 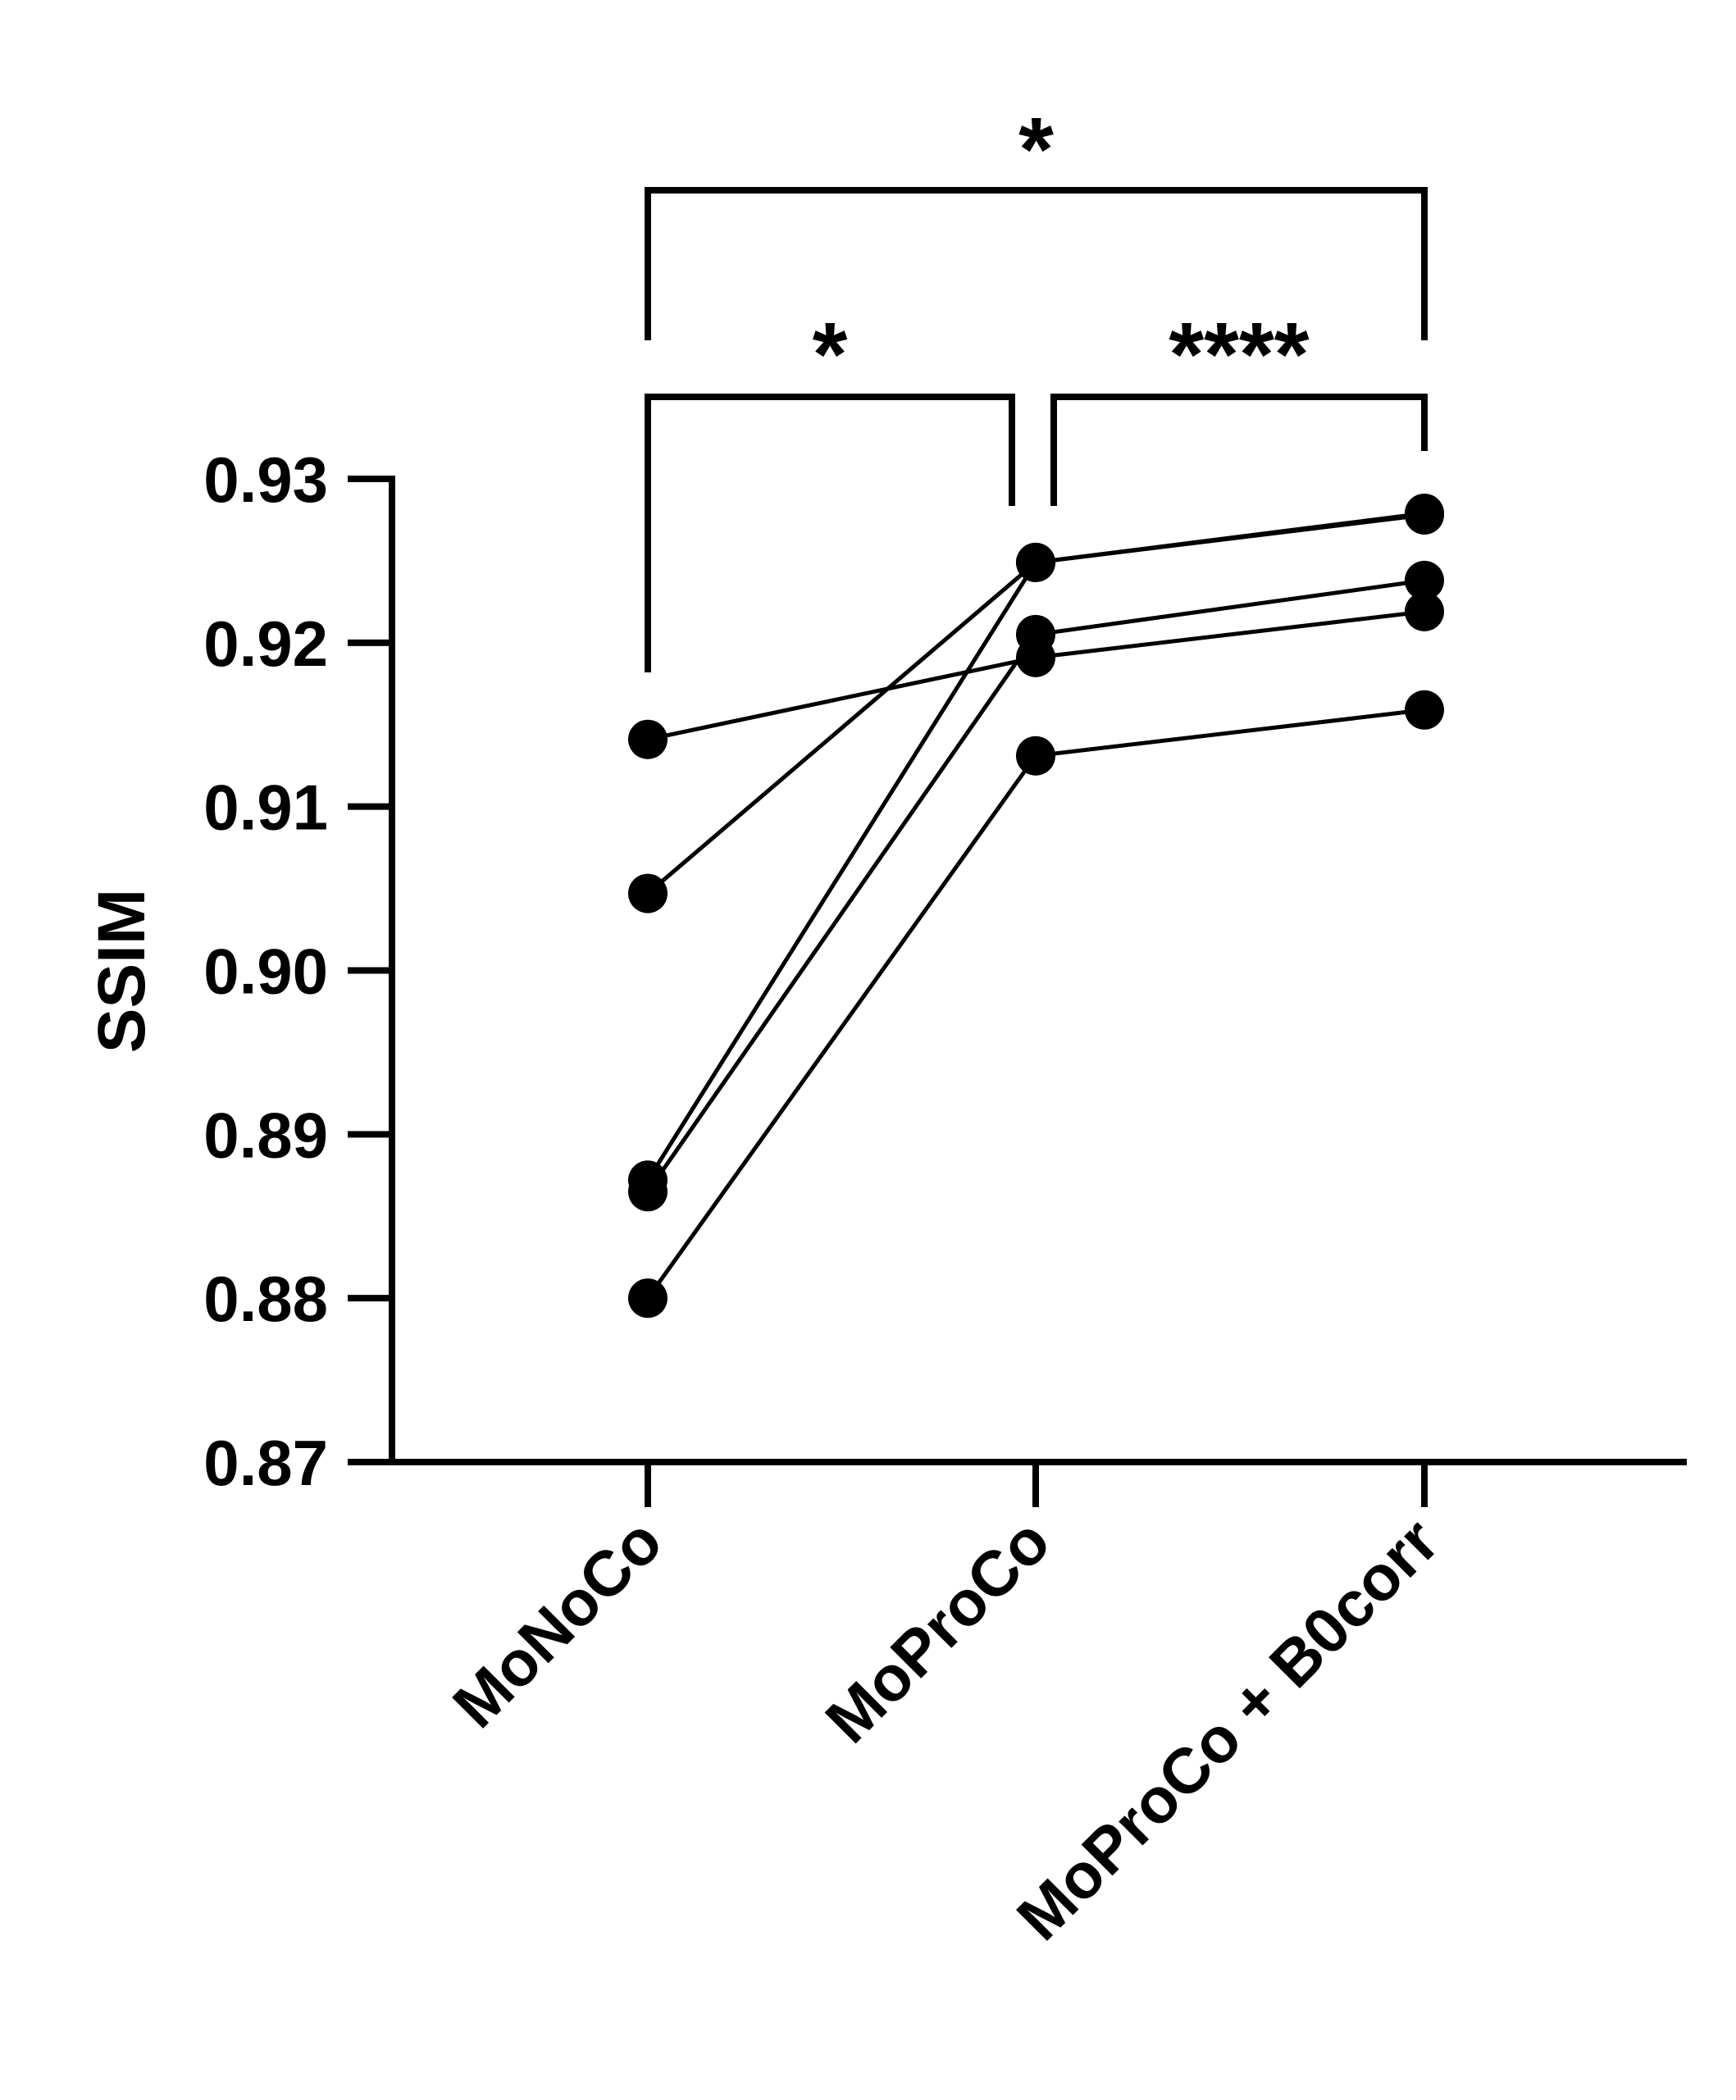 What do you see at coordinates (1239, 354) in the screenshot?
I see `significance-label: ****` at bounding box center [1239, 354].